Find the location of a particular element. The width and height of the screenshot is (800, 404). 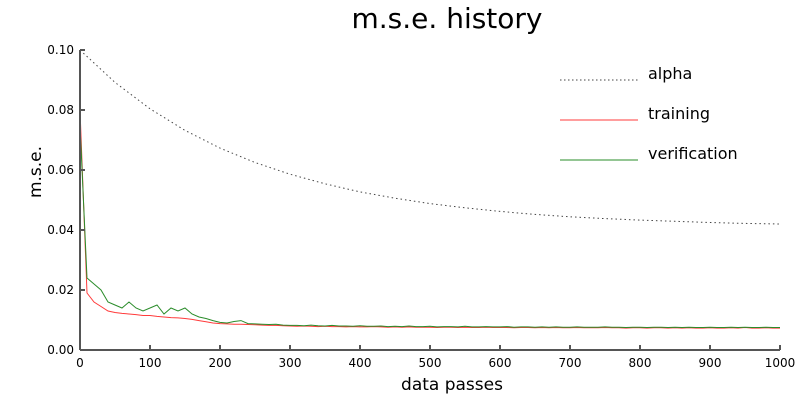

legend-label-alpha: alpha is located at coordinates (670, 73).